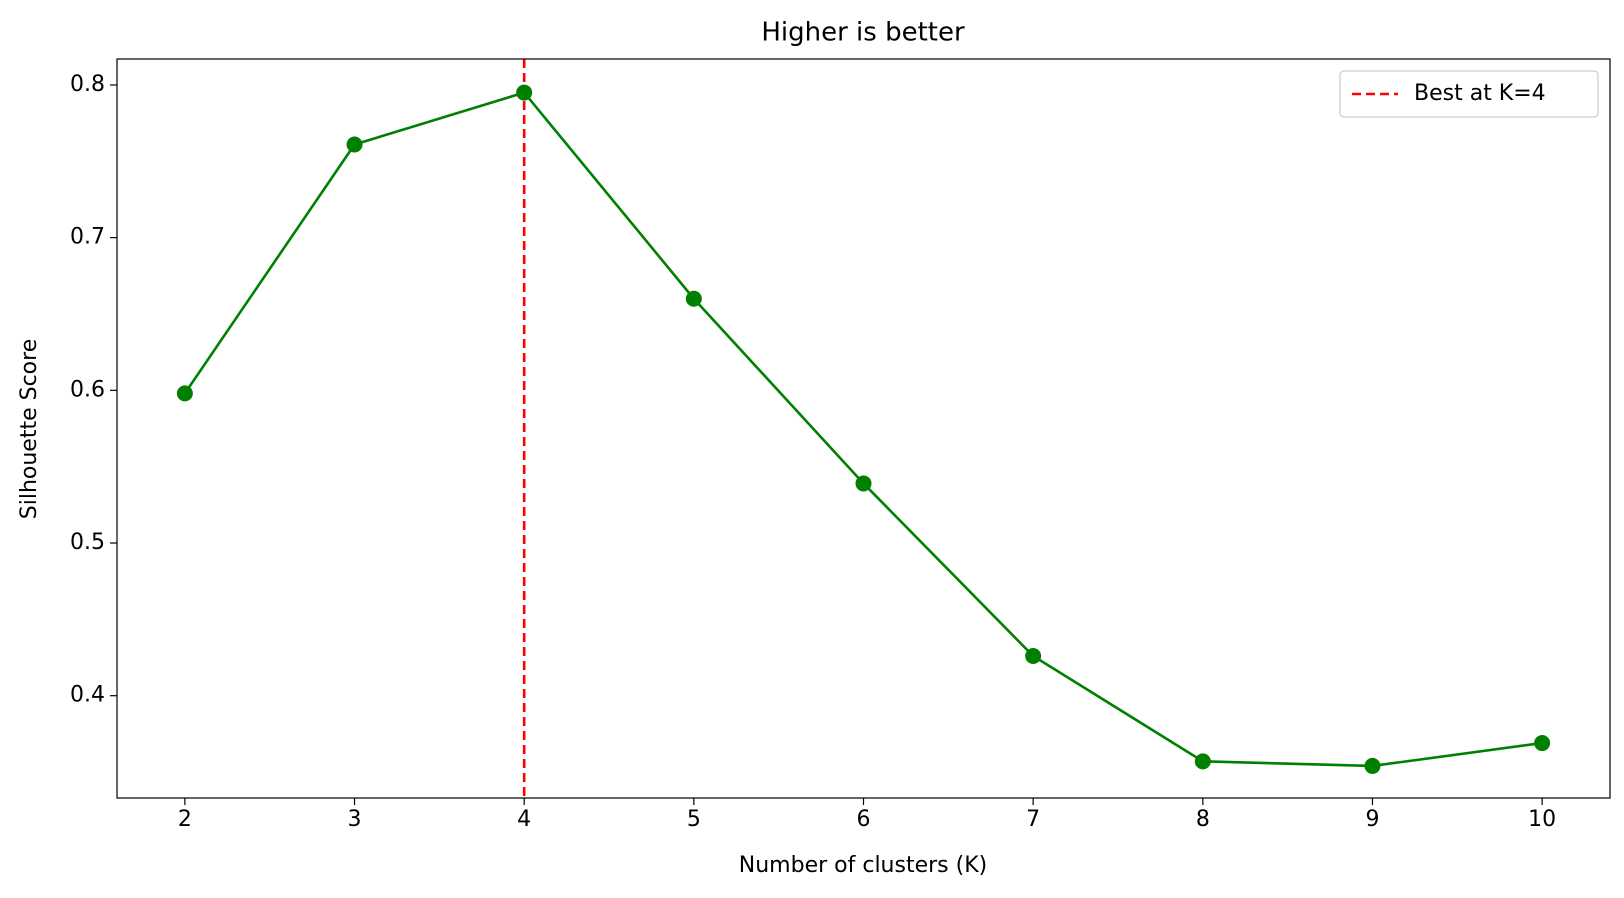 The height and width of the screenshot is (898, 1624). Describe the element at coordinates (1203, 819) in the screenshot. I see `x-tick-label: 8` at that location.